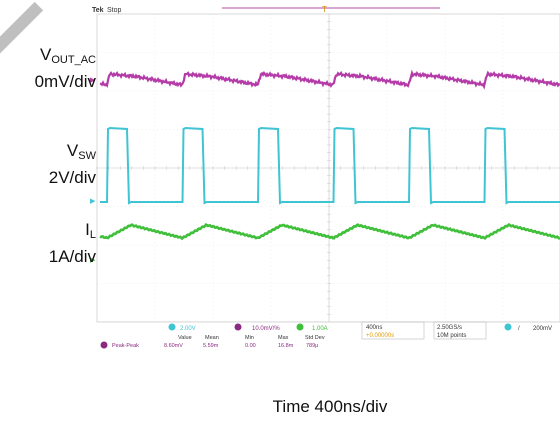 Image resolution: width=560 pixels, height=421 pixels. I want to click on stats-row-label: Peak-Peak, so click(125, 346).